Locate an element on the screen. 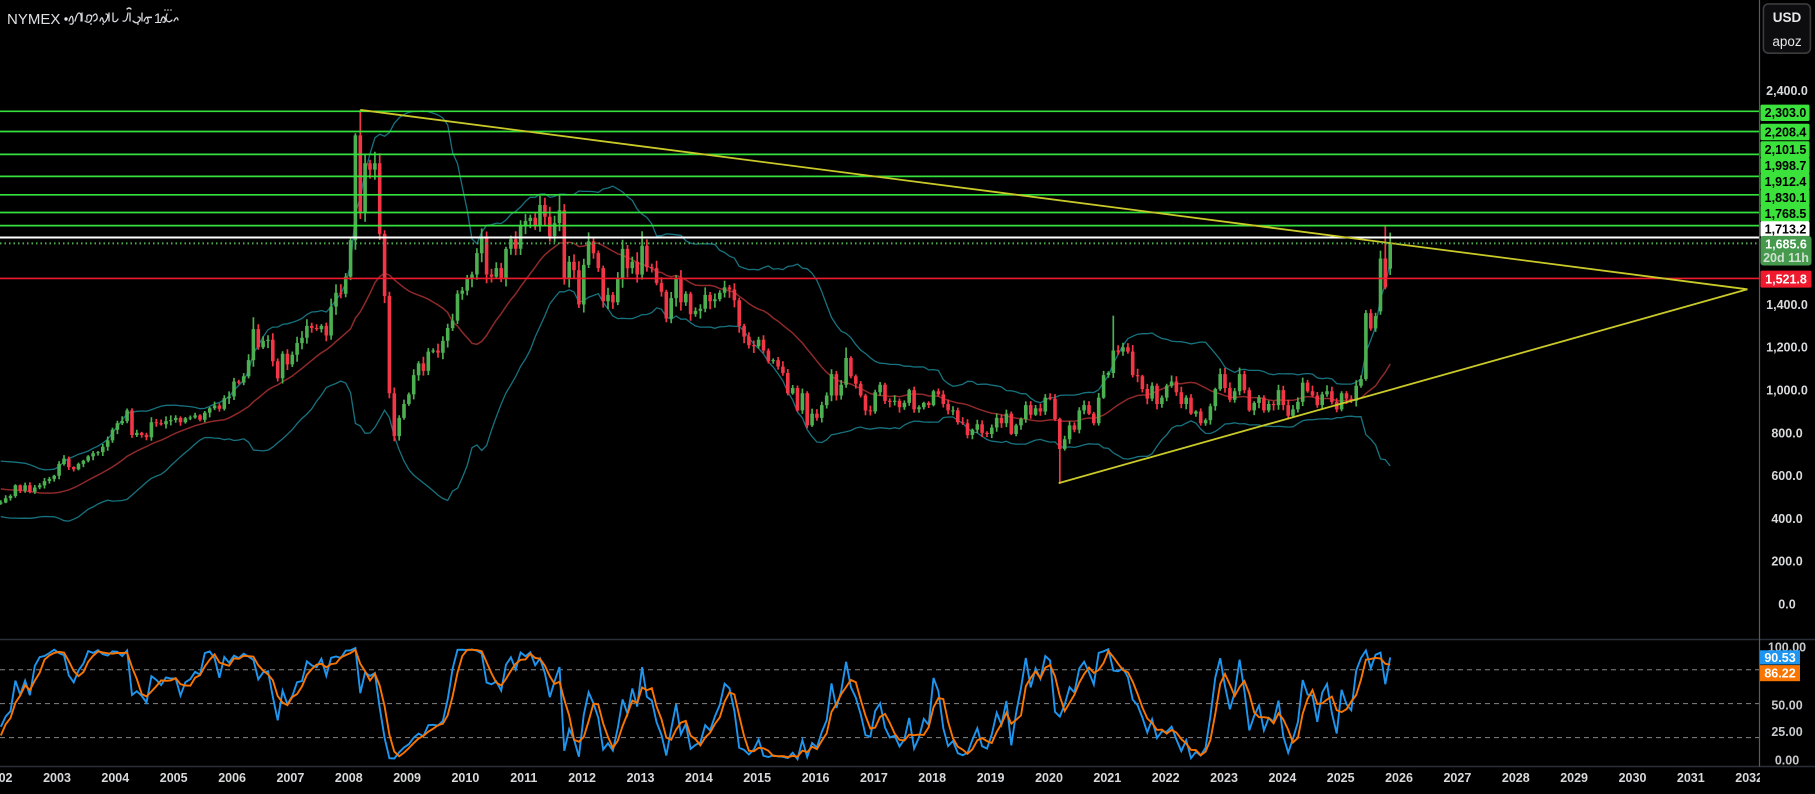 This screenshot has height=794, width=1815. svg-text: 2018 is located at coordinates (932, 778).